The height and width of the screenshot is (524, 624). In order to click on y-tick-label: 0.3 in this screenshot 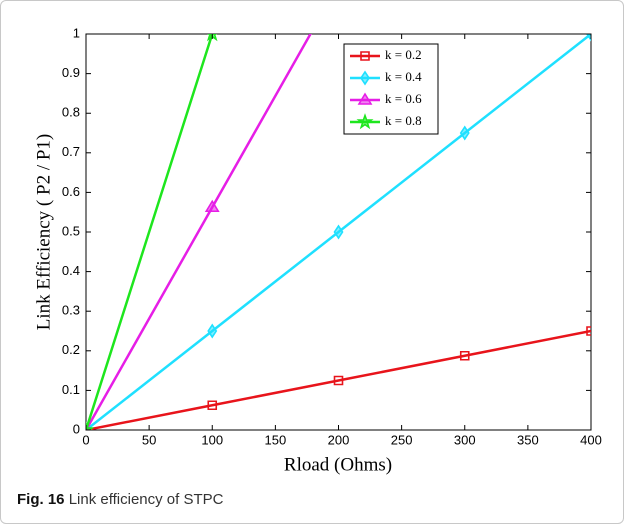, I will do `click(71, 310)`.